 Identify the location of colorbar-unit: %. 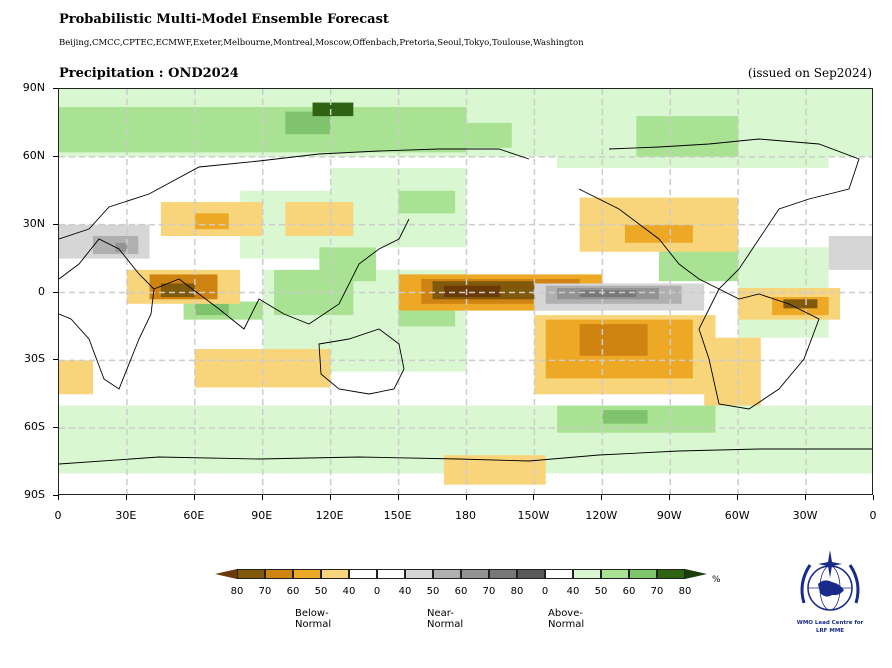
(716, 580).